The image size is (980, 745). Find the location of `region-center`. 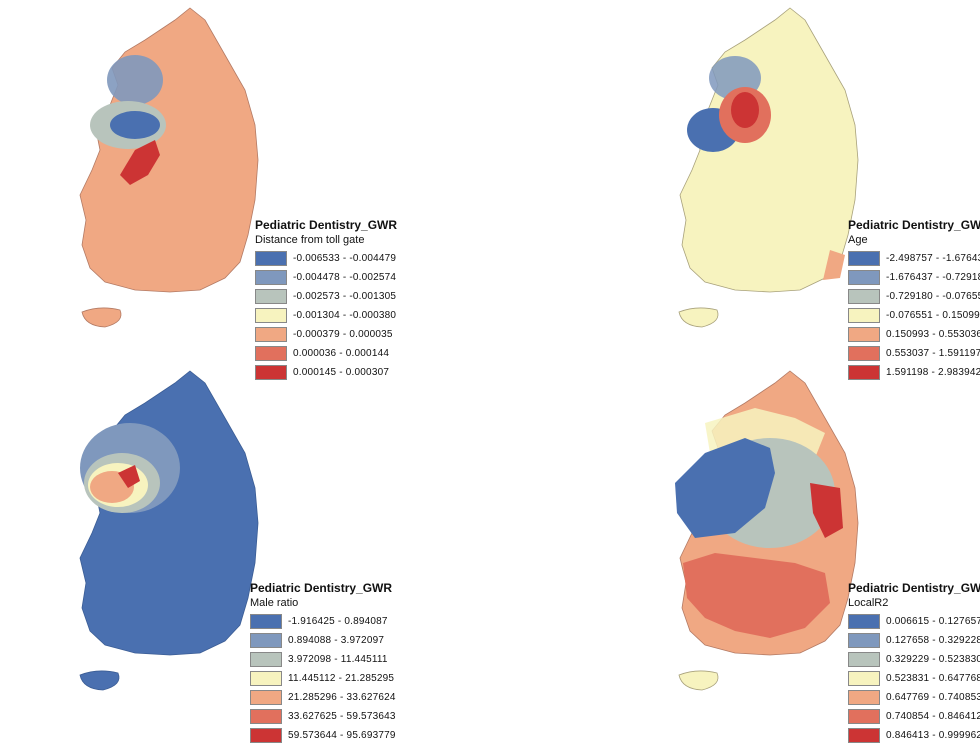

region-center is located at coordinates (745, 110).